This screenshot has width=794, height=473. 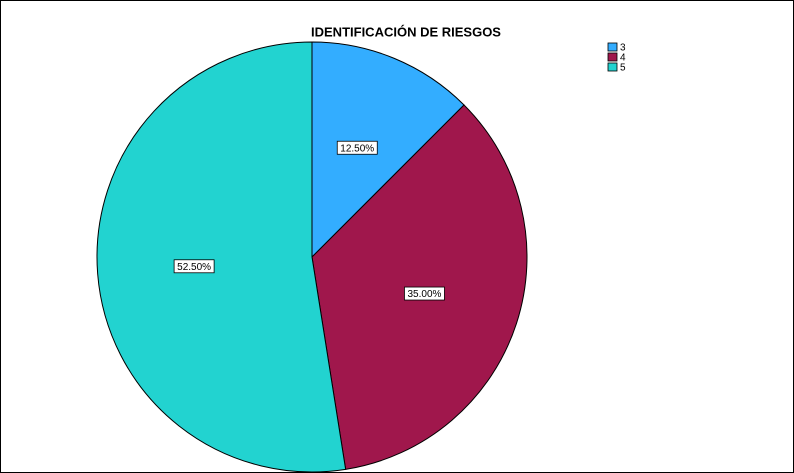 I want to click on data-label: 12.50%, so click(x=357, y=148).